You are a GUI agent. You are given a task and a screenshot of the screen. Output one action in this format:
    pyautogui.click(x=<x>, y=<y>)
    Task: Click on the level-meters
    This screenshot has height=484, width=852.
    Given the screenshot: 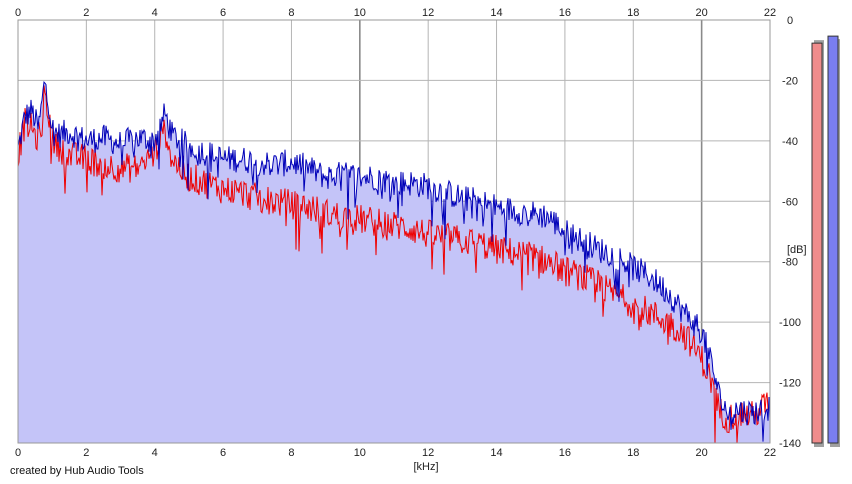 What is the action you would take?
    pyautogui.click(x=825, y=241)
    